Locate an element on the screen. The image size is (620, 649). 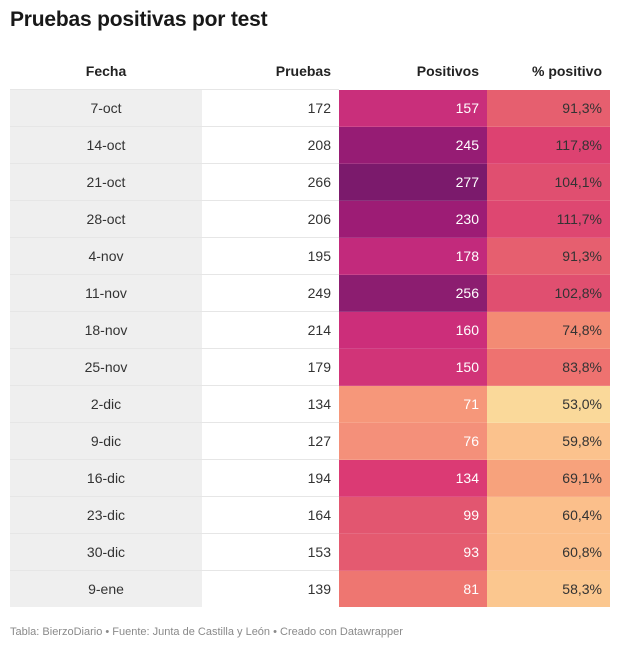
cell-pct-positivo: 69,1% is located at coordinates (548, 478).